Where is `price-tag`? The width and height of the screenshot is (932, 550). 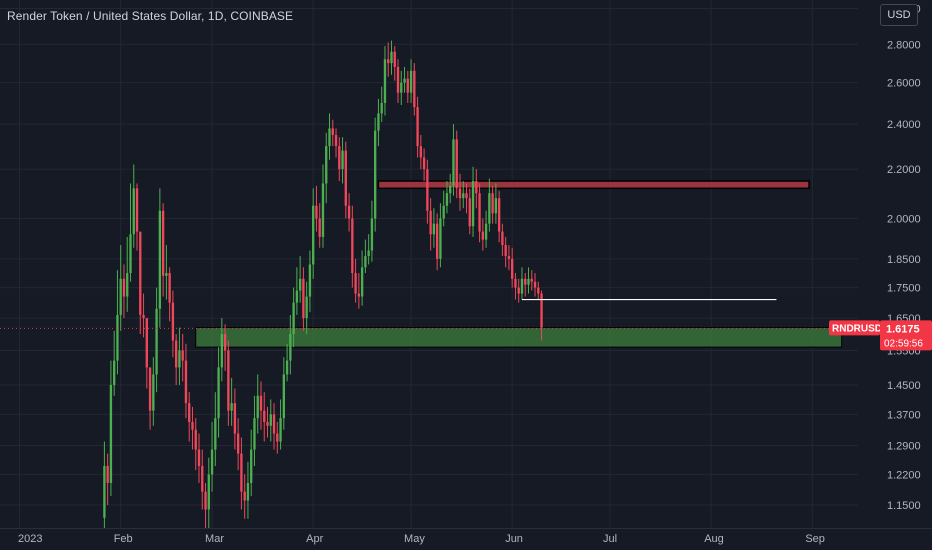
price-tag is located at coordinates (906, 335).